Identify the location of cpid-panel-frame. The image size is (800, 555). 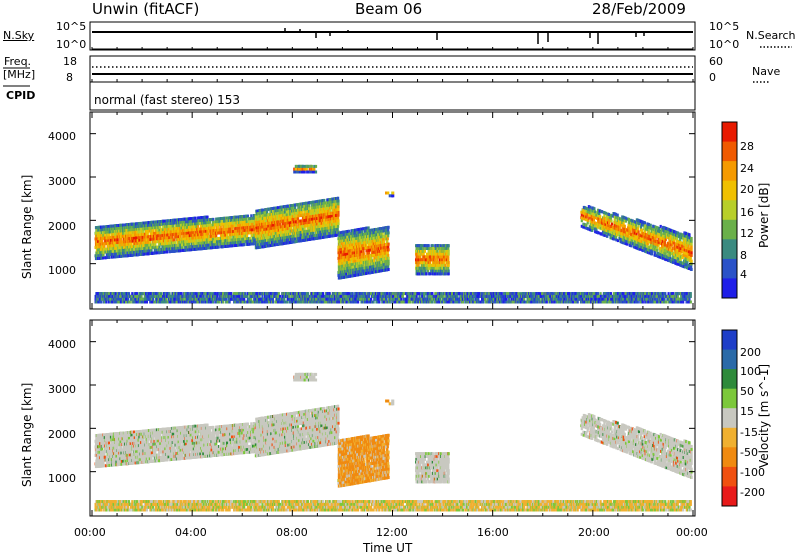
(392, 96).